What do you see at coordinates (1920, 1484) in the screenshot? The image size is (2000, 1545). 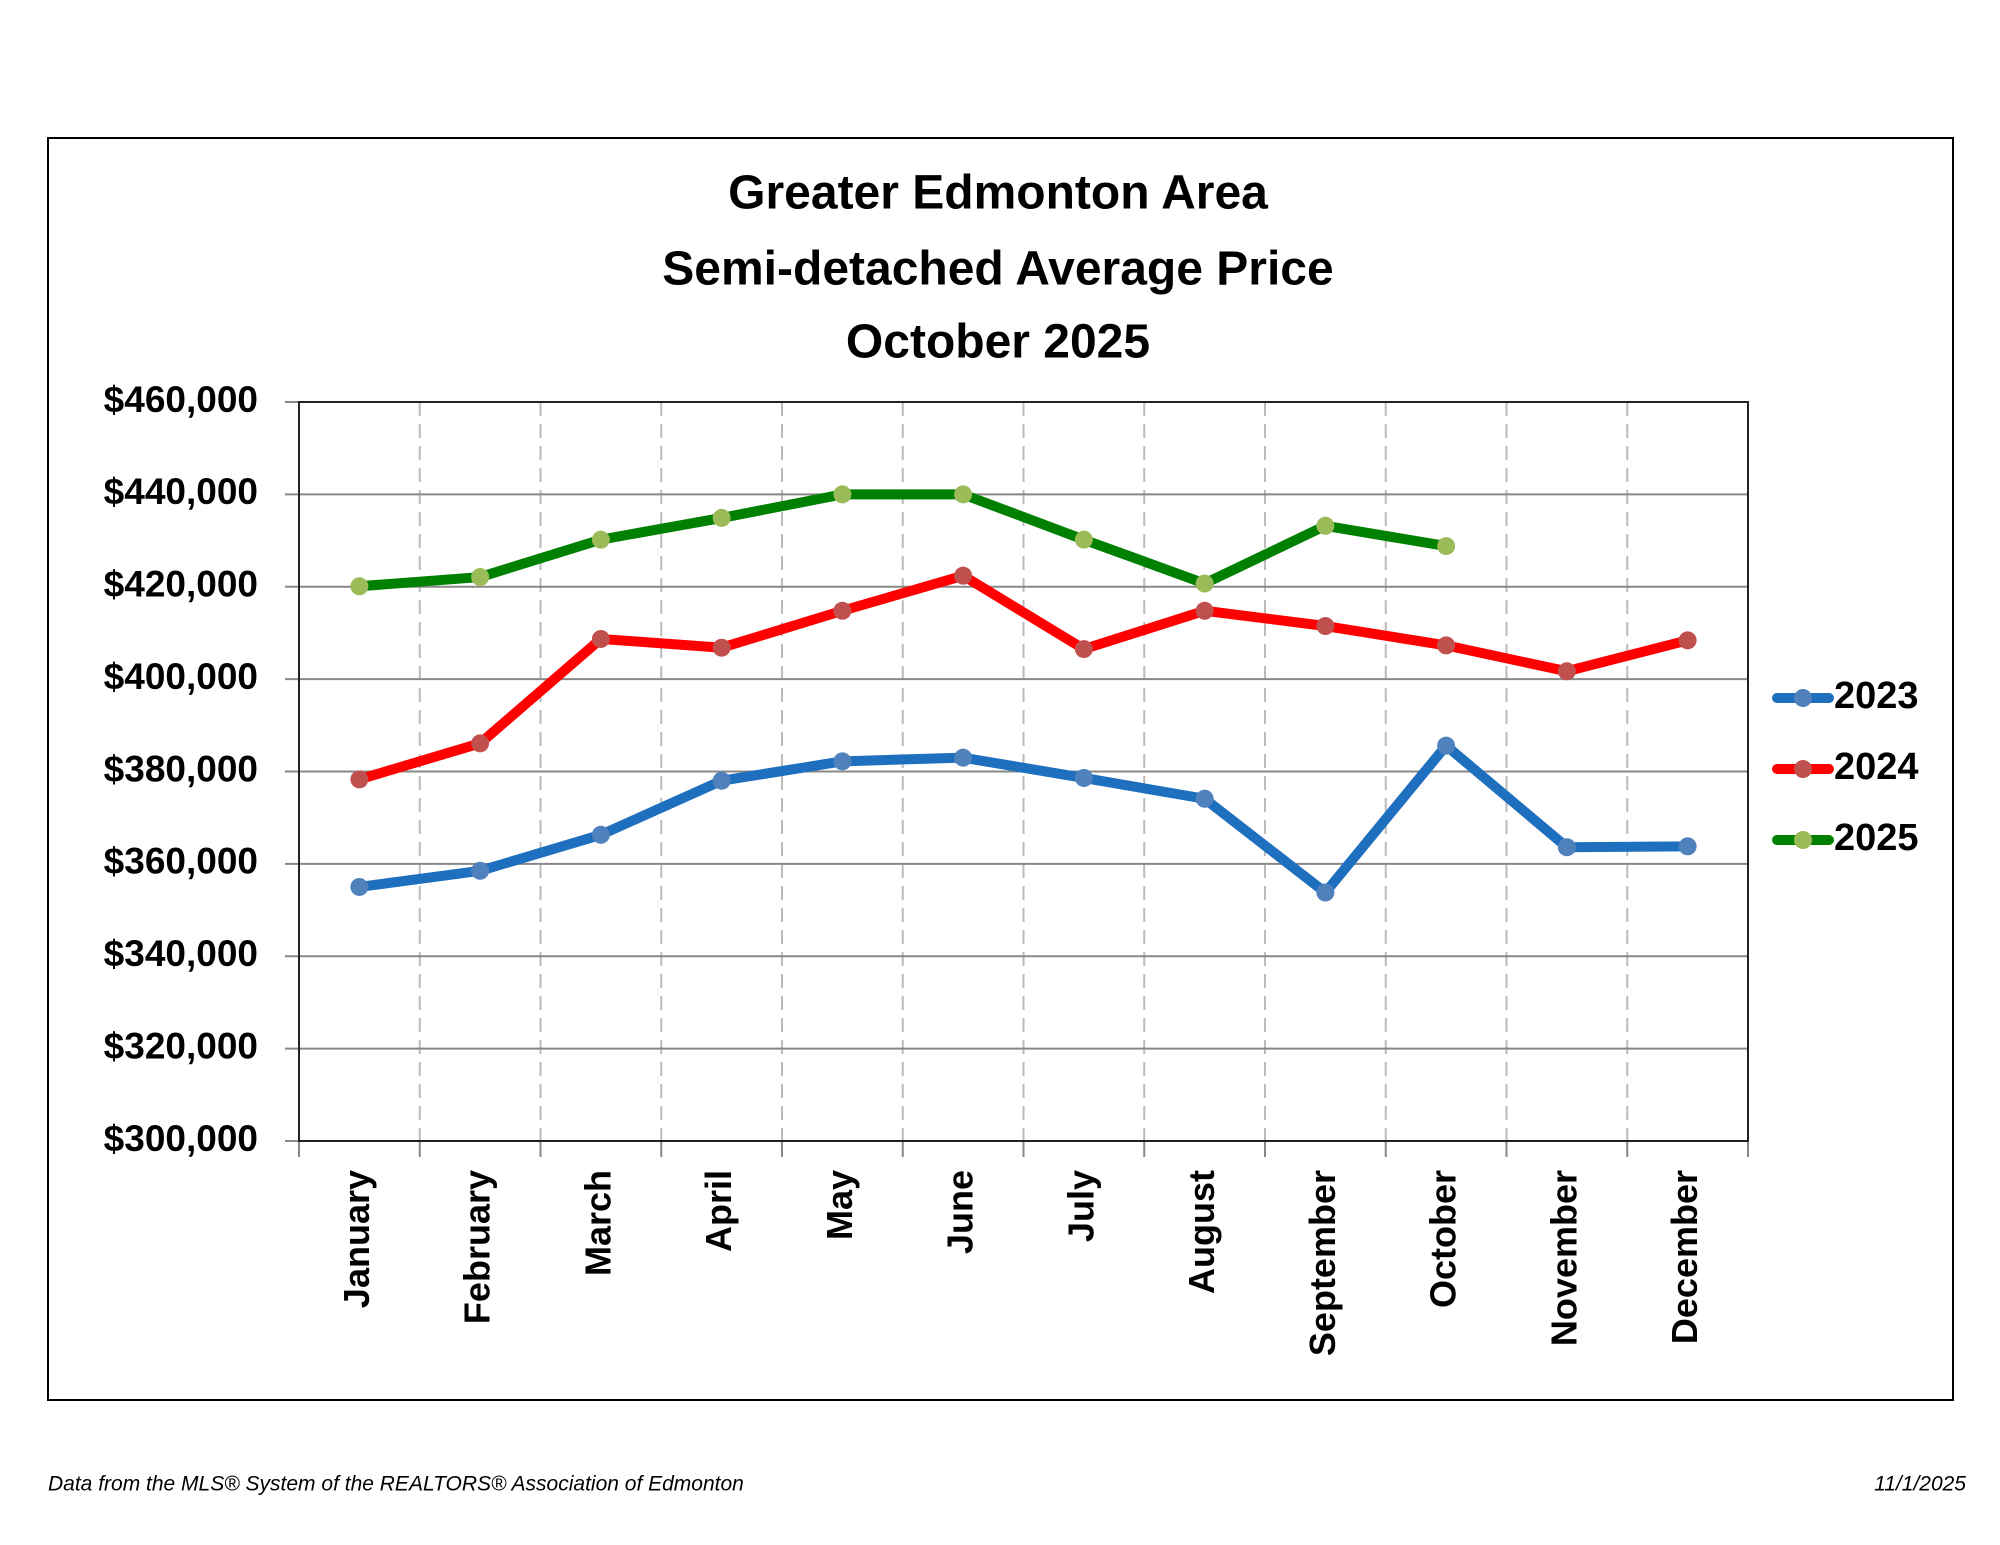 I see `date-note: 11/1/2025` at bounding box center [1920, 1484].